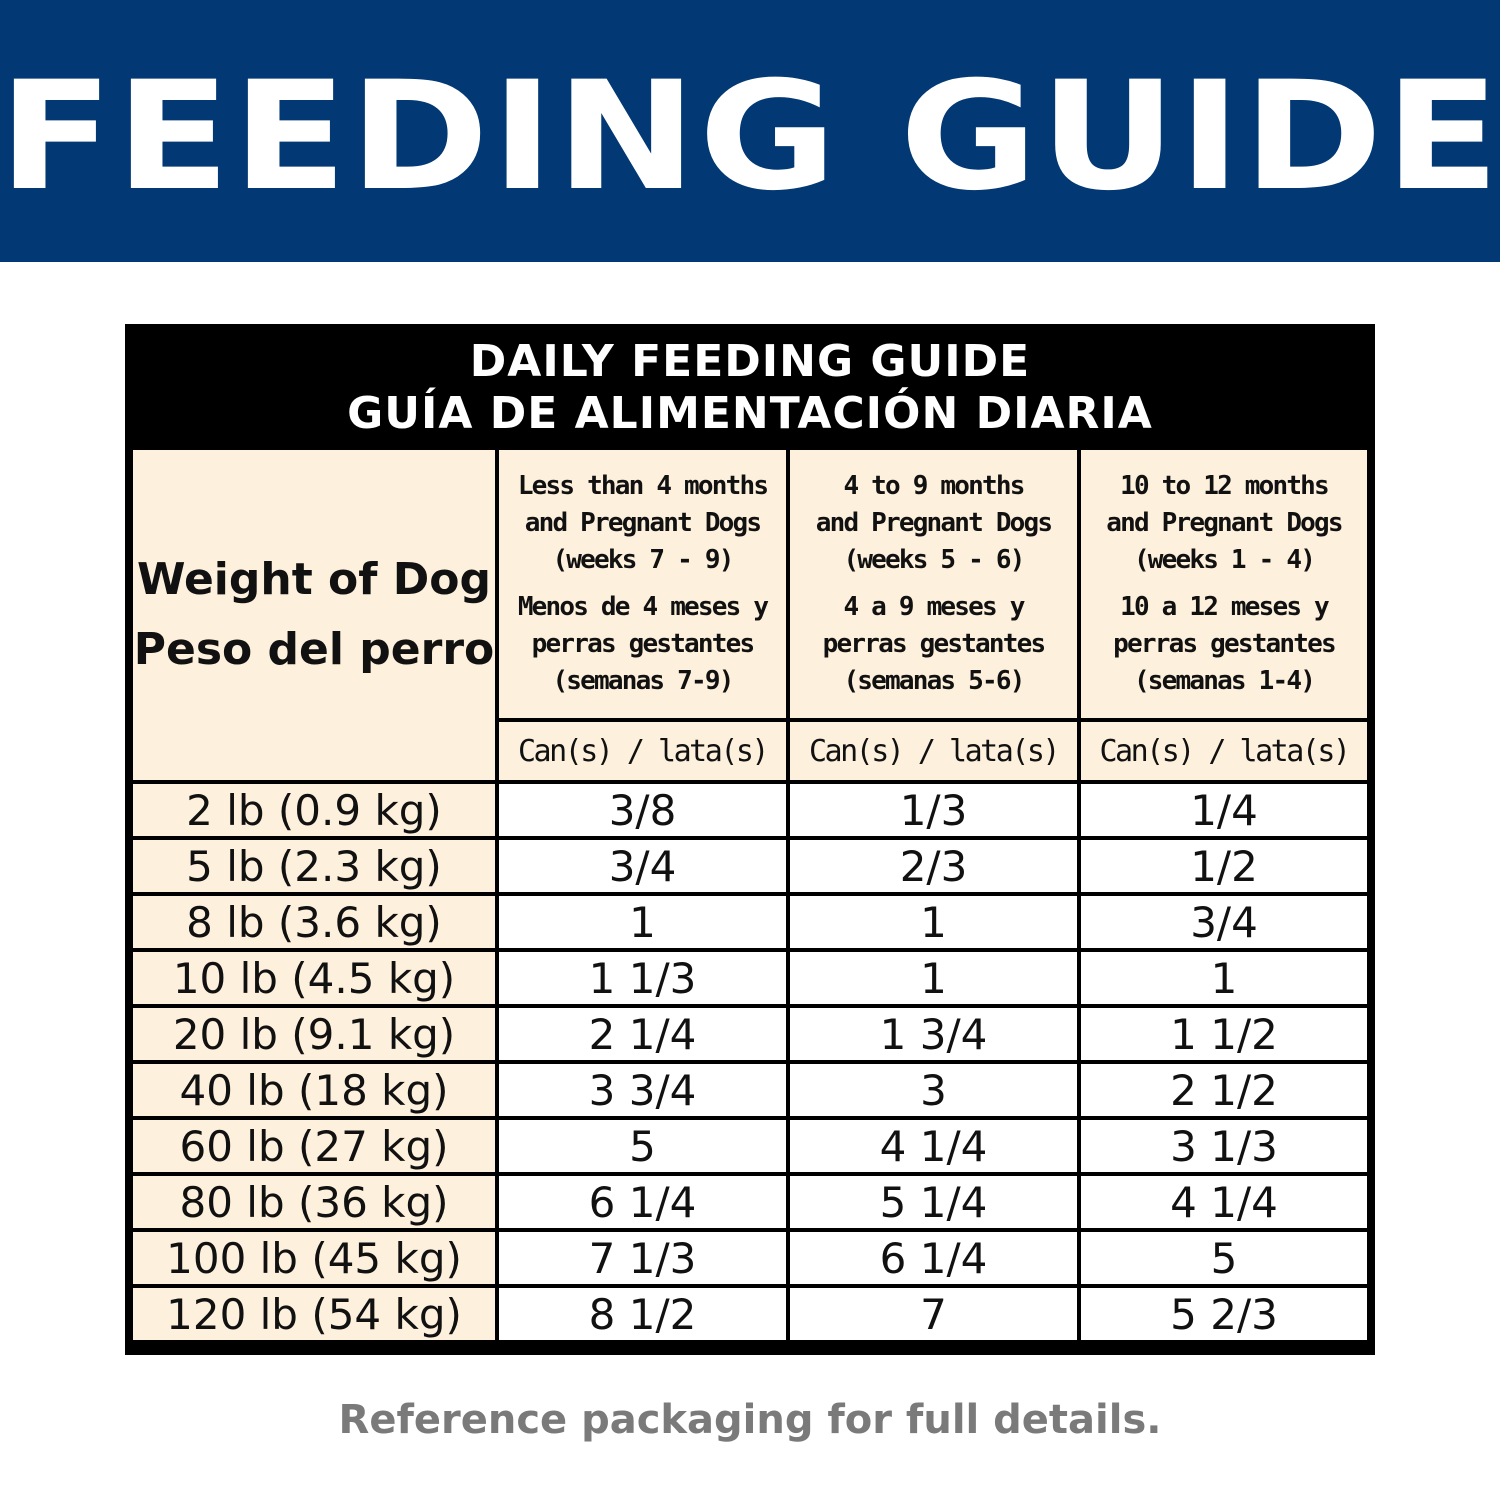  I want to click on guide-title-en: DAILY FEEDING GUIDE, so click(750, 361).